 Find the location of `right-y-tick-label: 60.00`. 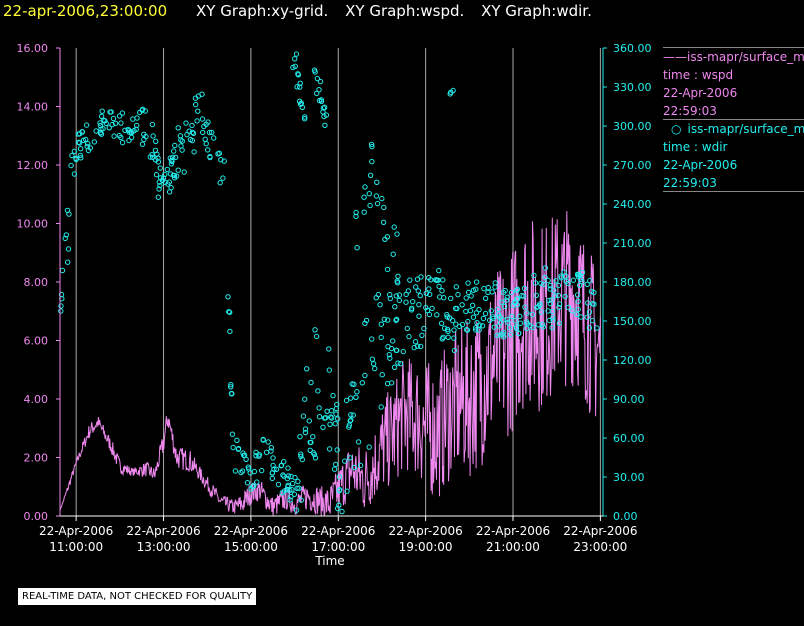

right-y-tick-label: 60.00 is located at coordinates (629, 438).